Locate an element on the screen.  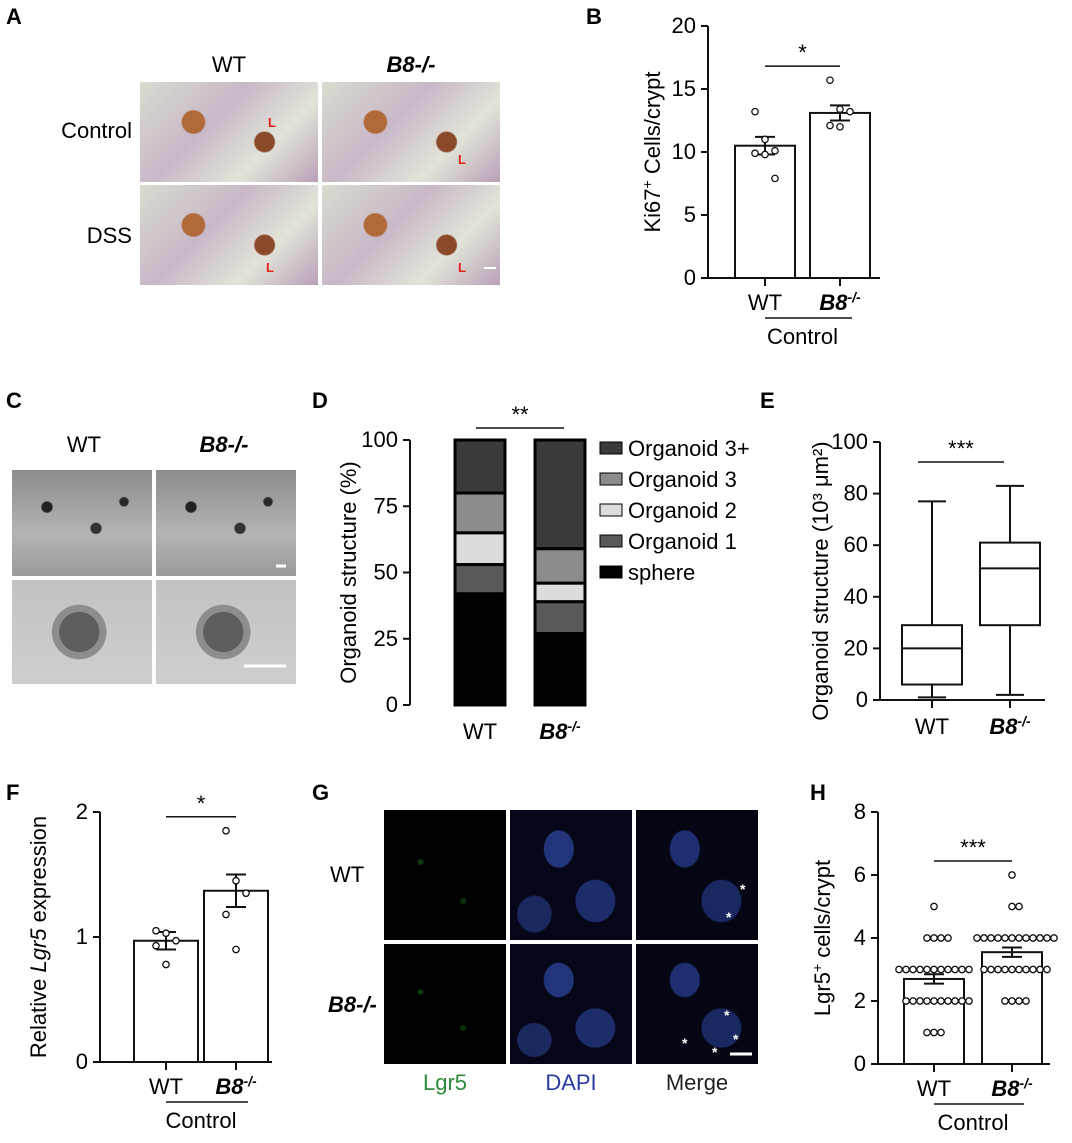
g-channel-label-merge: Merge is located at coordinates (697, 1082).